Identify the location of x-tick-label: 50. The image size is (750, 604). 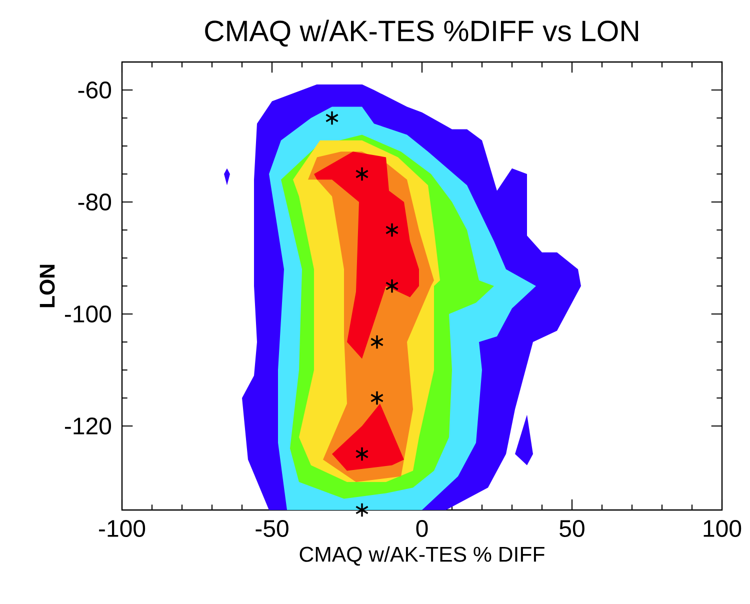
(572, 529).